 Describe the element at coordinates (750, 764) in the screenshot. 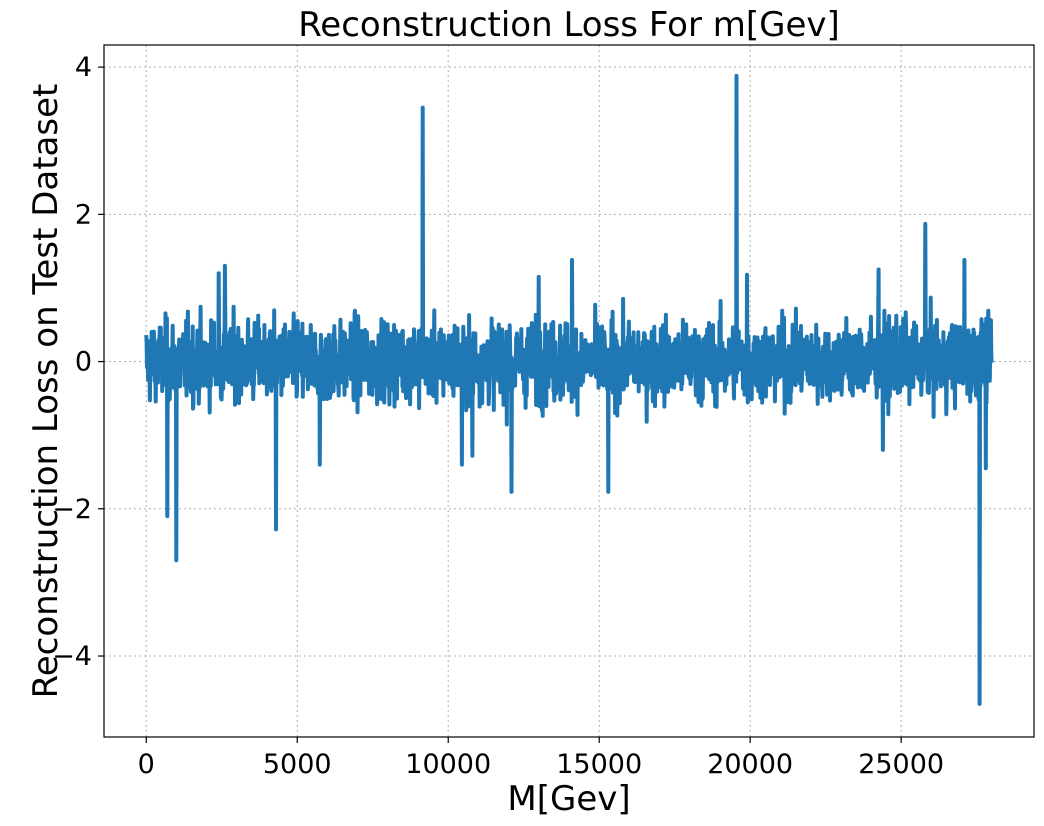

I see `x-tick-label: 20000` at that location.